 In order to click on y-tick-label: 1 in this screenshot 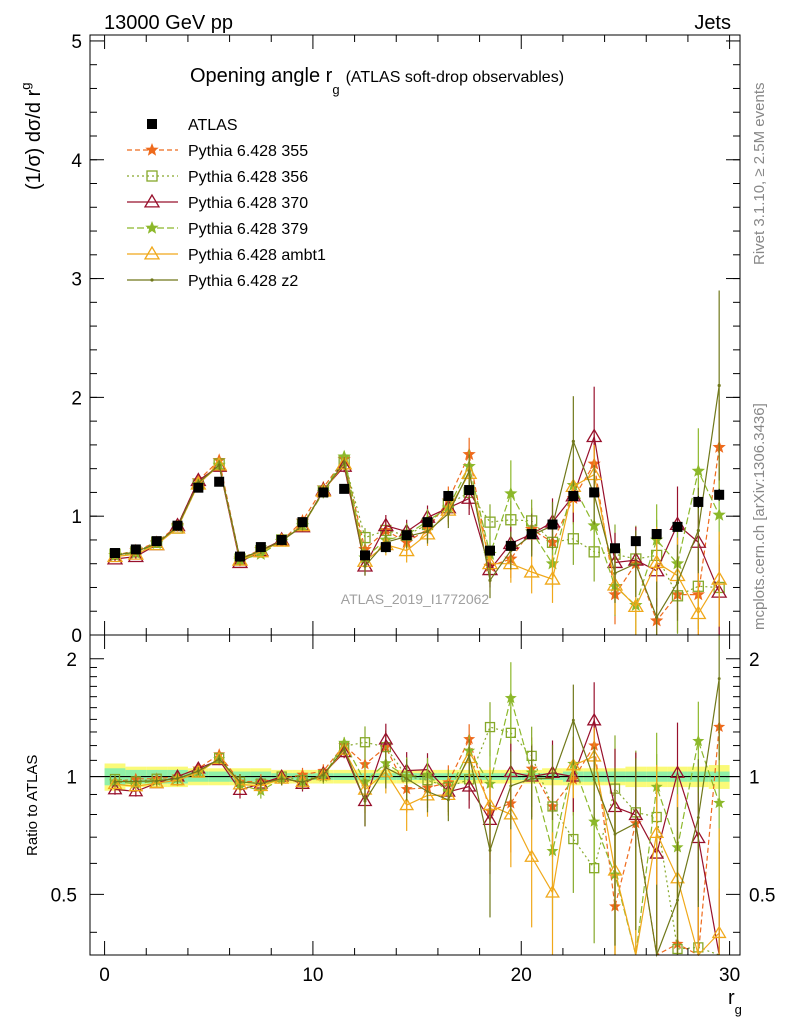, I will do `click(76, 517)`.